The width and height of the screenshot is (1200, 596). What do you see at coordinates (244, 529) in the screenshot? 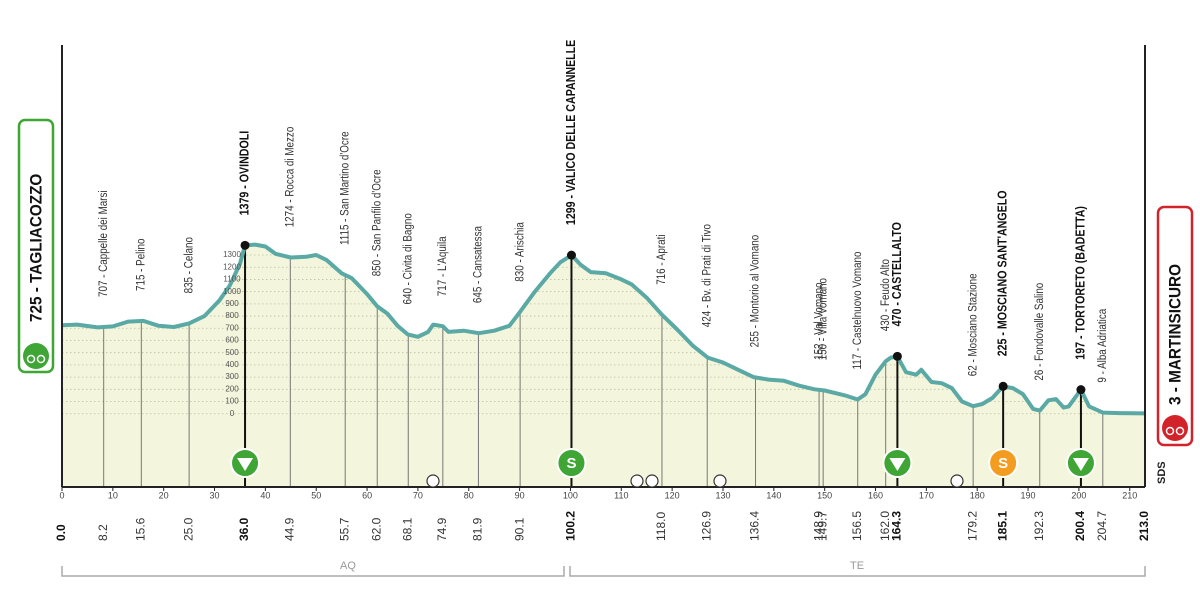
I see `waypoint-km: 36.0` at bounding box center [244, 529].